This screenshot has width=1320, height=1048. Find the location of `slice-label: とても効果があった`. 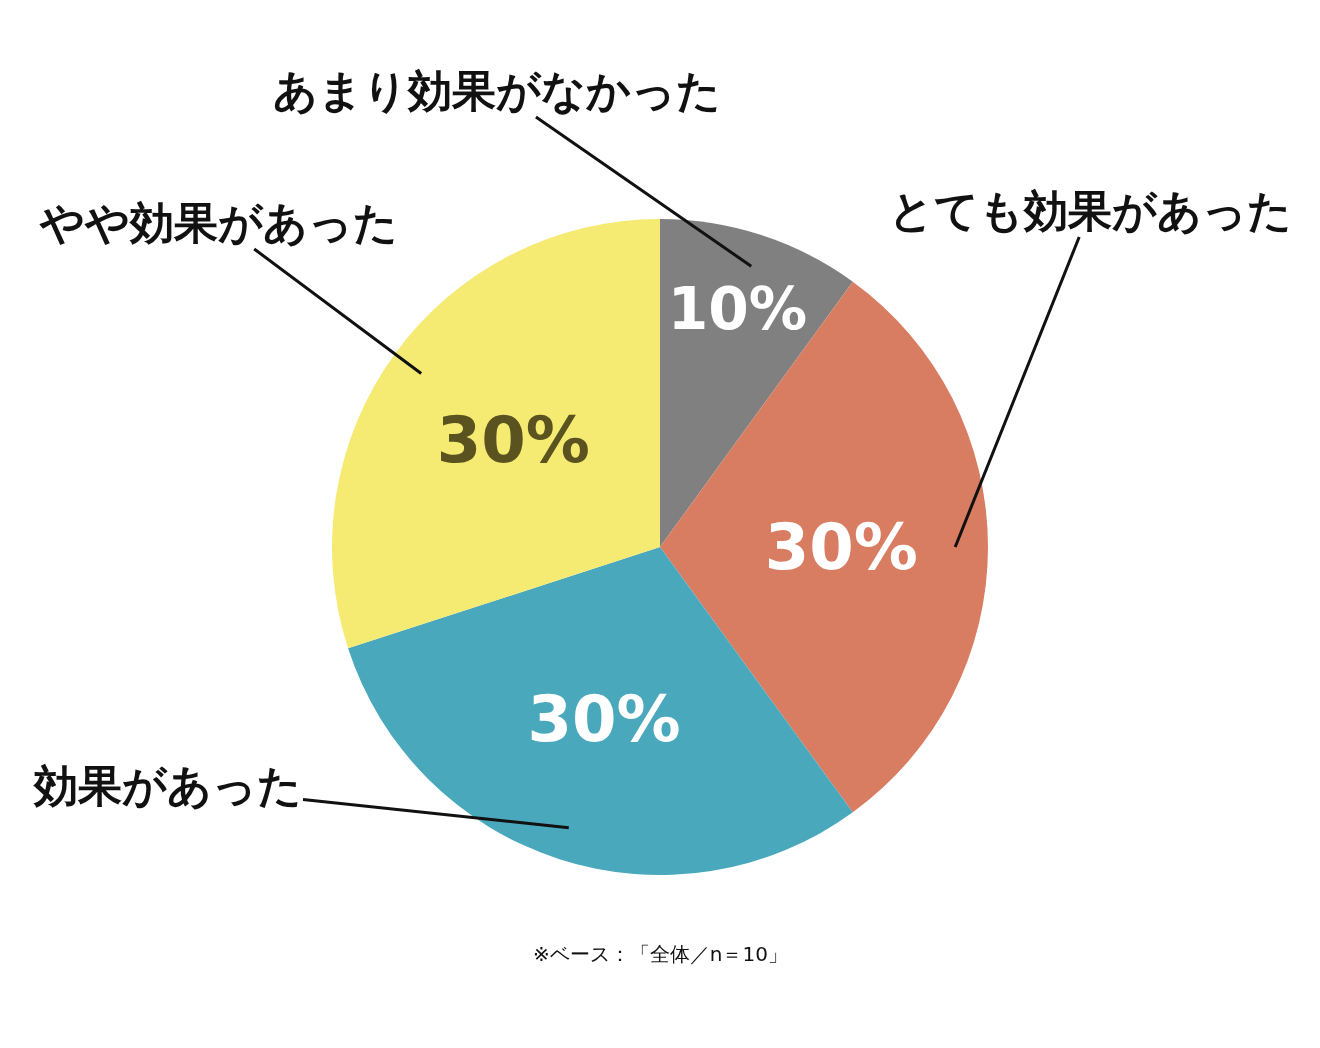

slice-label: とても効果があった is located at coordinates (1090, 210).